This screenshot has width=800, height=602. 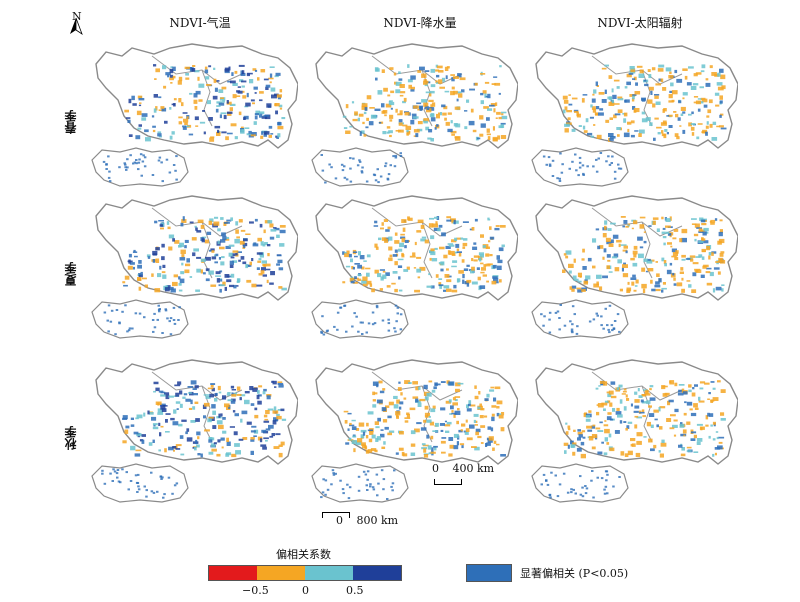 What do you see at coordinates (303, 554) in the screenshot?
I see `legend-title: 偏相关系数` at bounding box center [303, 554].